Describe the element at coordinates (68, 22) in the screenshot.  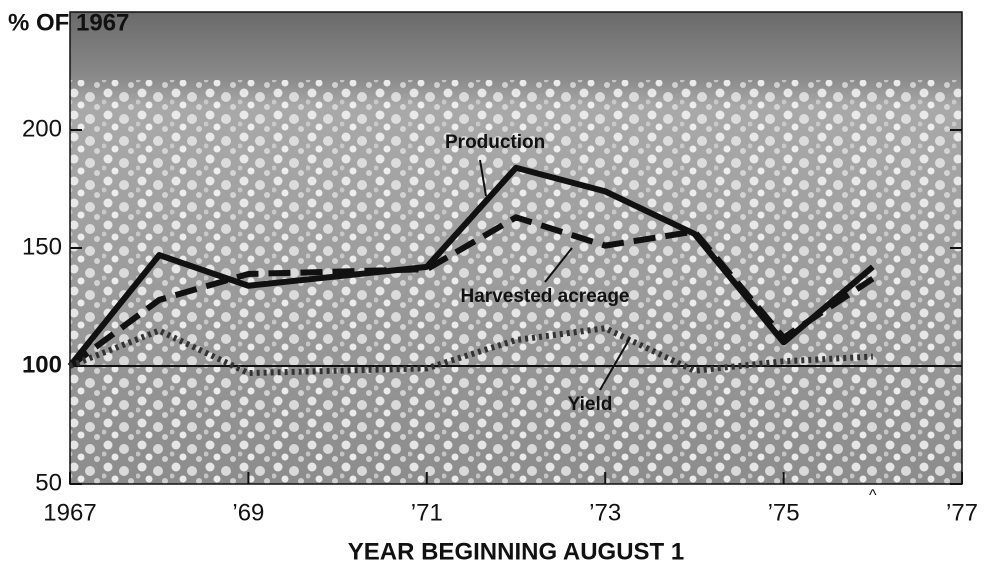
I see `y-axis-title: % OF 1967` at that location.